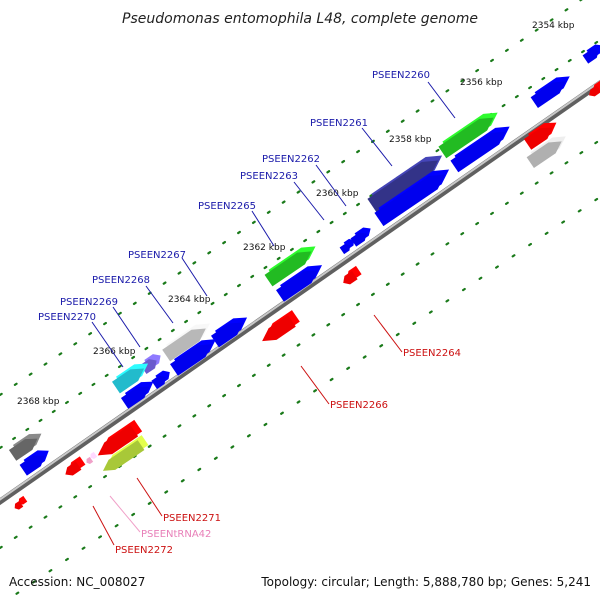 The width and height of the screenshot is (600, 600). I want to click on feature-pseen2271, so click(118, 440).